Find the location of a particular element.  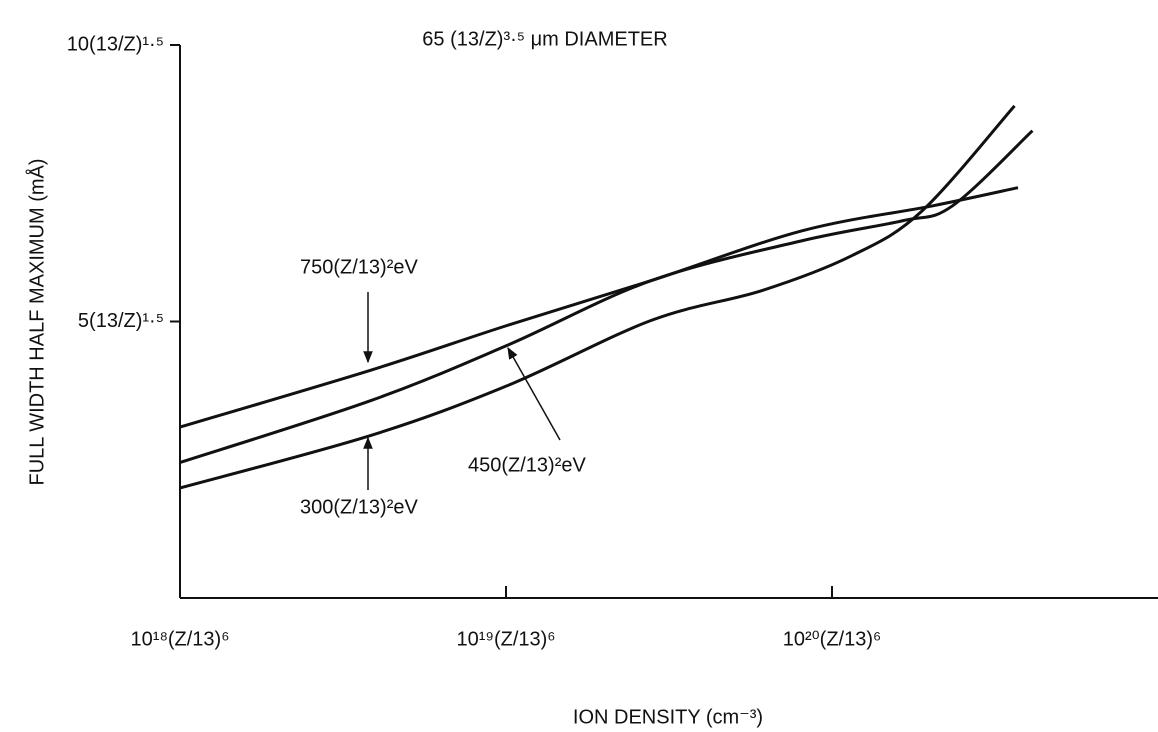

label-arrow is located at coordinates (534, 393).